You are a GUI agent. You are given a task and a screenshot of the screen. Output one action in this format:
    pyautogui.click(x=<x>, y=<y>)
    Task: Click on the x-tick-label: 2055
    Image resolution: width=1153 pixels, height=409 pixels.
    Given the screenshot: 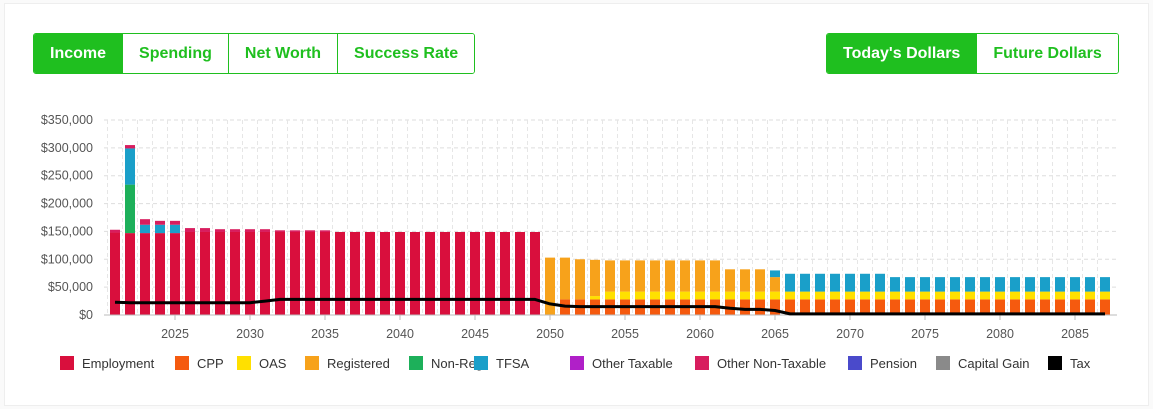 What is the action you would take?
    pyautogui.click(x=625, y=334)
    